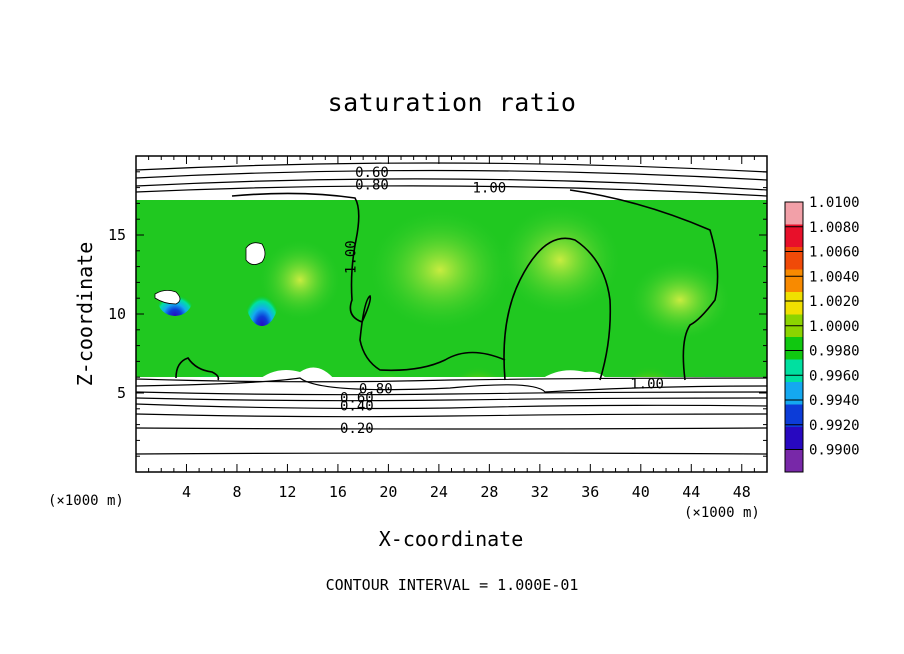  I want to click on x-tick-label: 16, so click(338, 492).